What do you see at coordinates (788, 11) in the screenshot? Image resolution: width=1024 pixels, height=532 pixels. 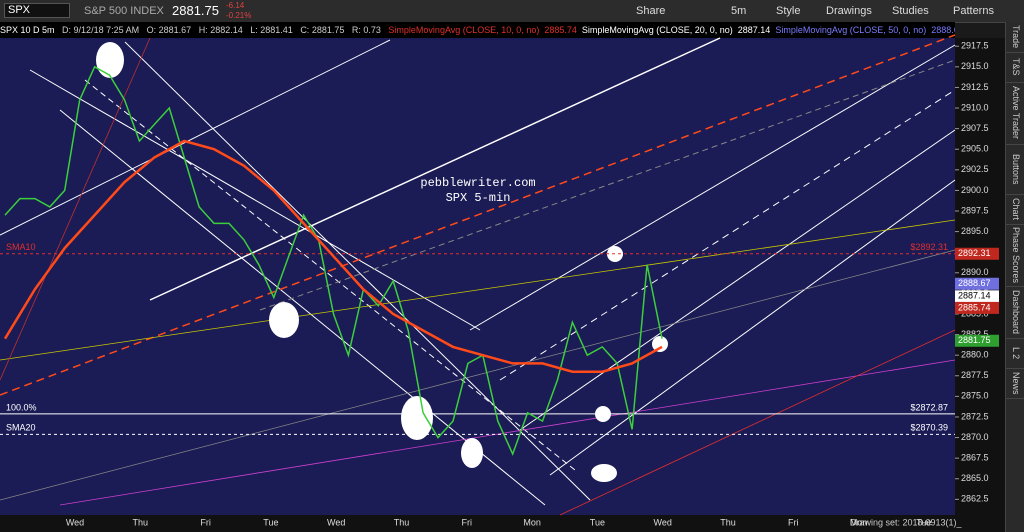 I see `style-button: Style` at bounding box center [788, 11].